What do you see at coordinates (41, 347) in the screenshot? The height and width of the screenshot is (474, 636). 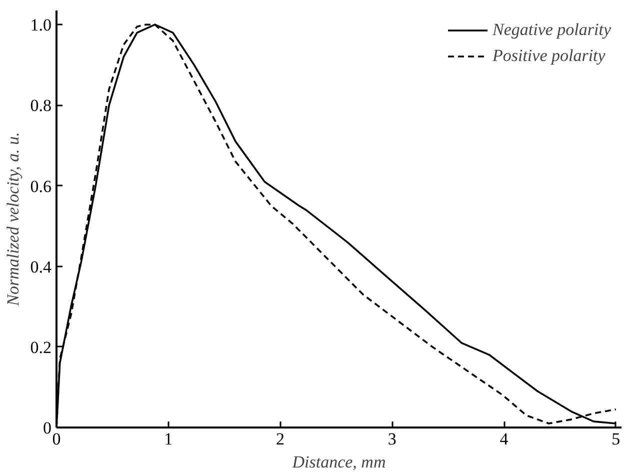 I see `y-tick-label: 0.2` at bounding box center [41, 347].